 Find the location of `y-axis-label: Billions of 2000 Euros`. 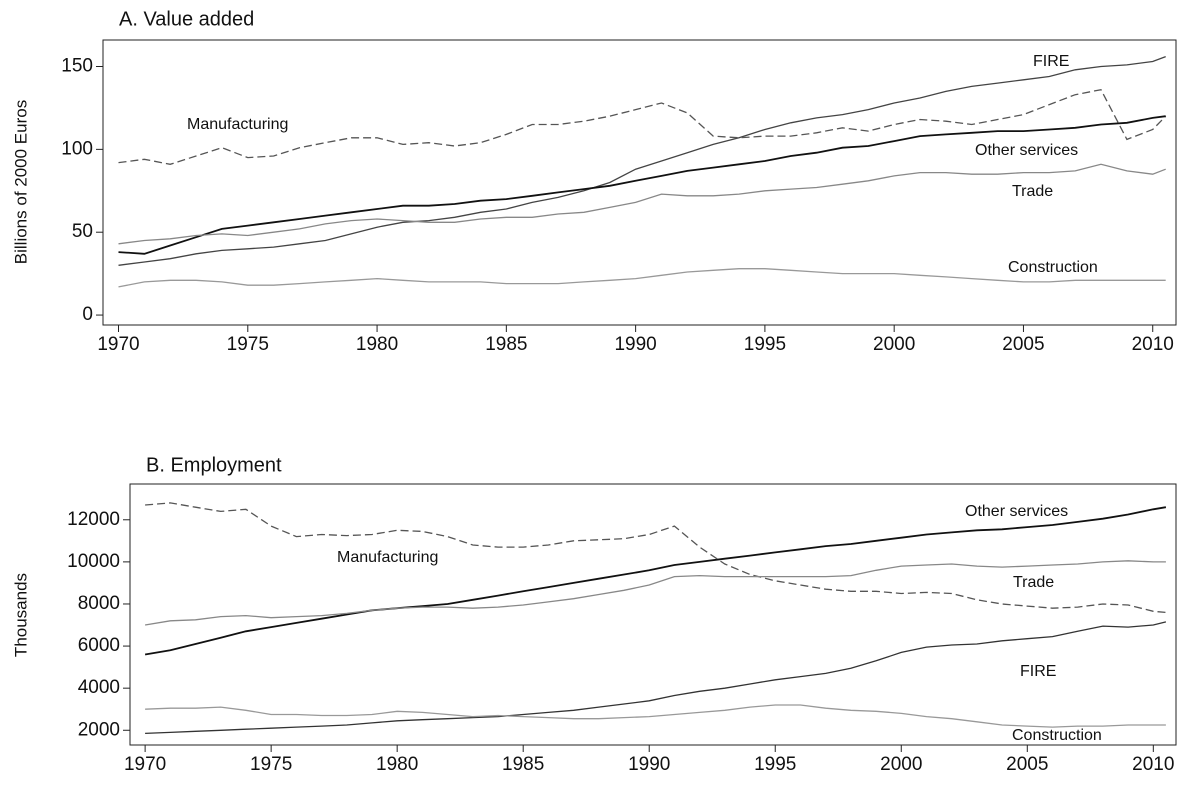

y-axis-label: Billions of 2000 Euros is located at coordinates (20, 182).